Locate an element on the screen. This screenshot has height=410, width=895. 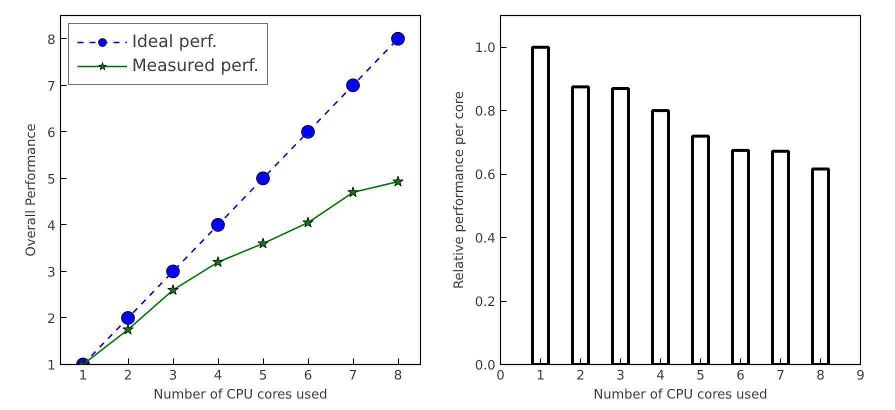
y-tick-label: 0.4 is located at coordinates (485, 239).